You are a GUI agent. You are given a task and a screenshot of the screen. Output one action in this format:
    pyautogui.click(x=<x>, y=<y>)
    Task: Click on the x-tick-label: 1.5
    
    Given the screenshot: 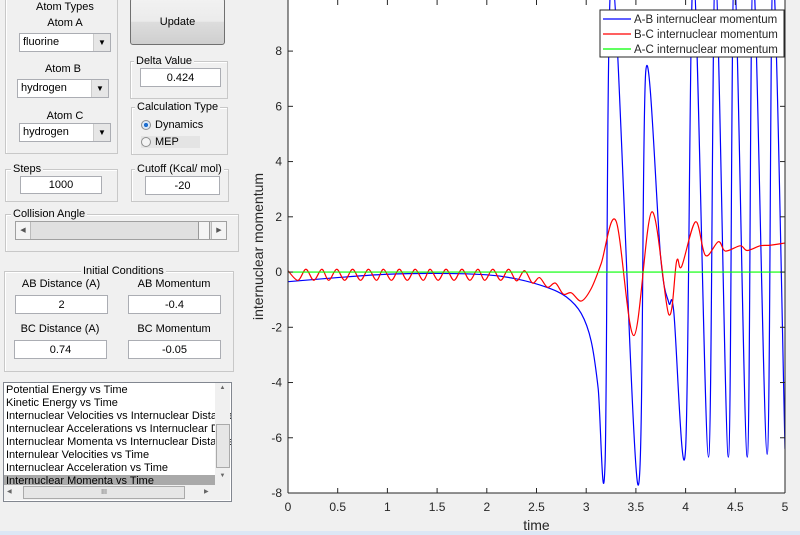 What is the action you would take?
    pyautogui.click(x=437, y=507)
    